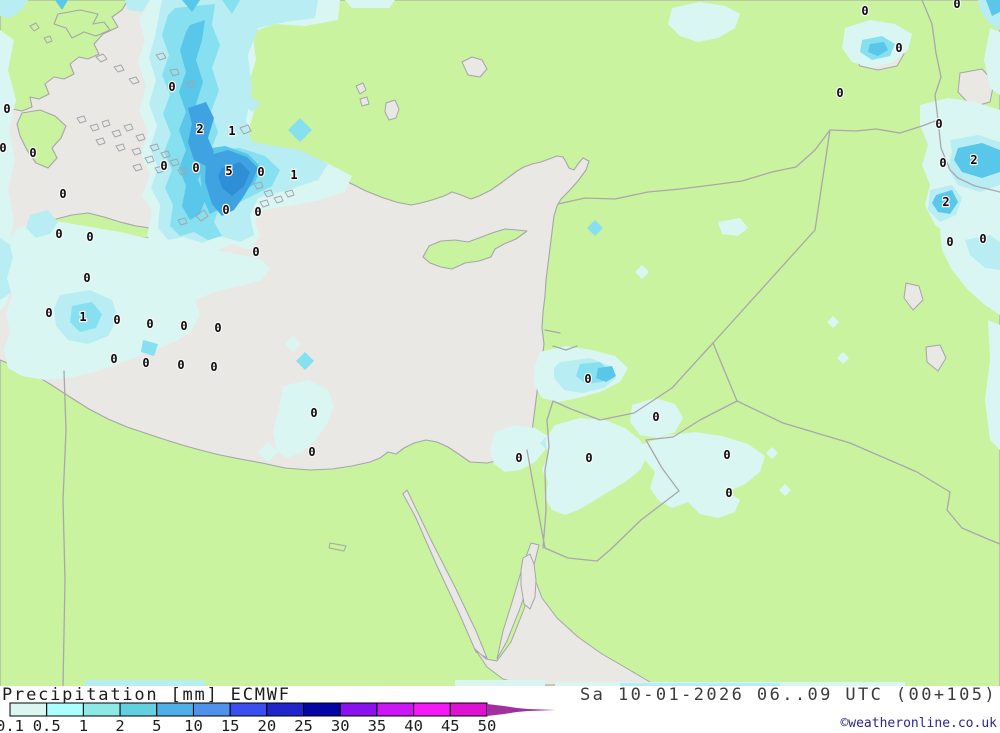 This screenshot has width=1000, height=733. Describe the element at coordinates (976, 88) in the screenshot. I see `lake-urmia` at that location.